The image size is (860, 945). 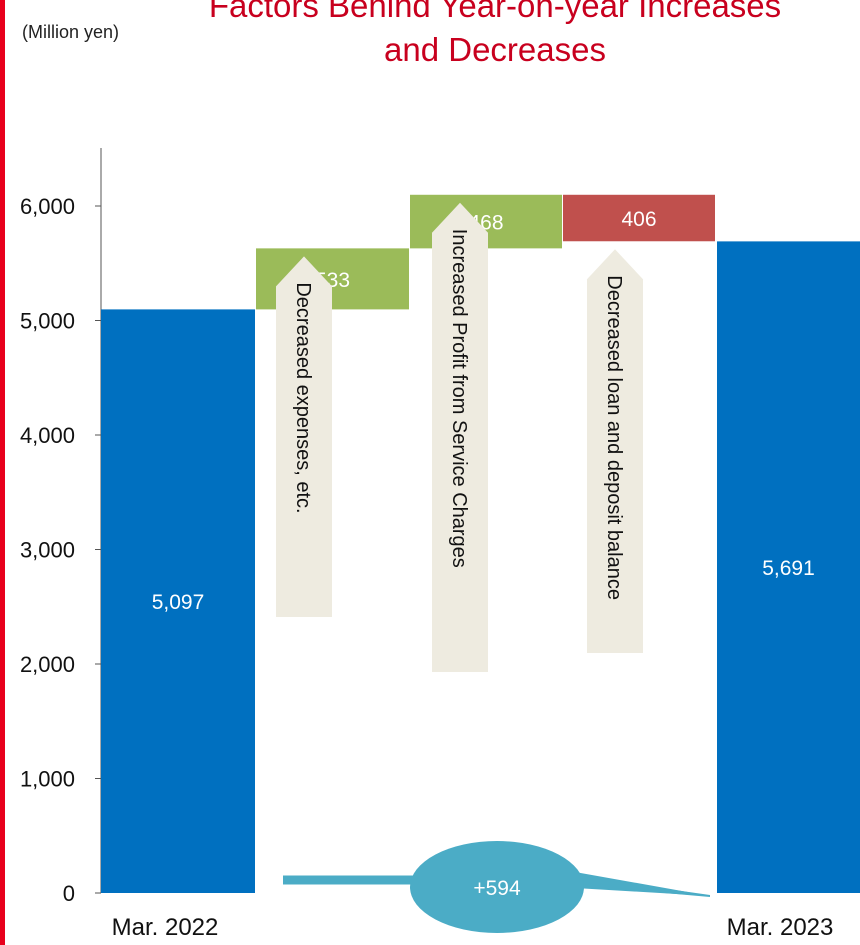 What do you see at coordinates (459, 398) in the screenshot?
I see `annotation-label: Increased Profit from Service Charges` at bounding box center [459, 398].